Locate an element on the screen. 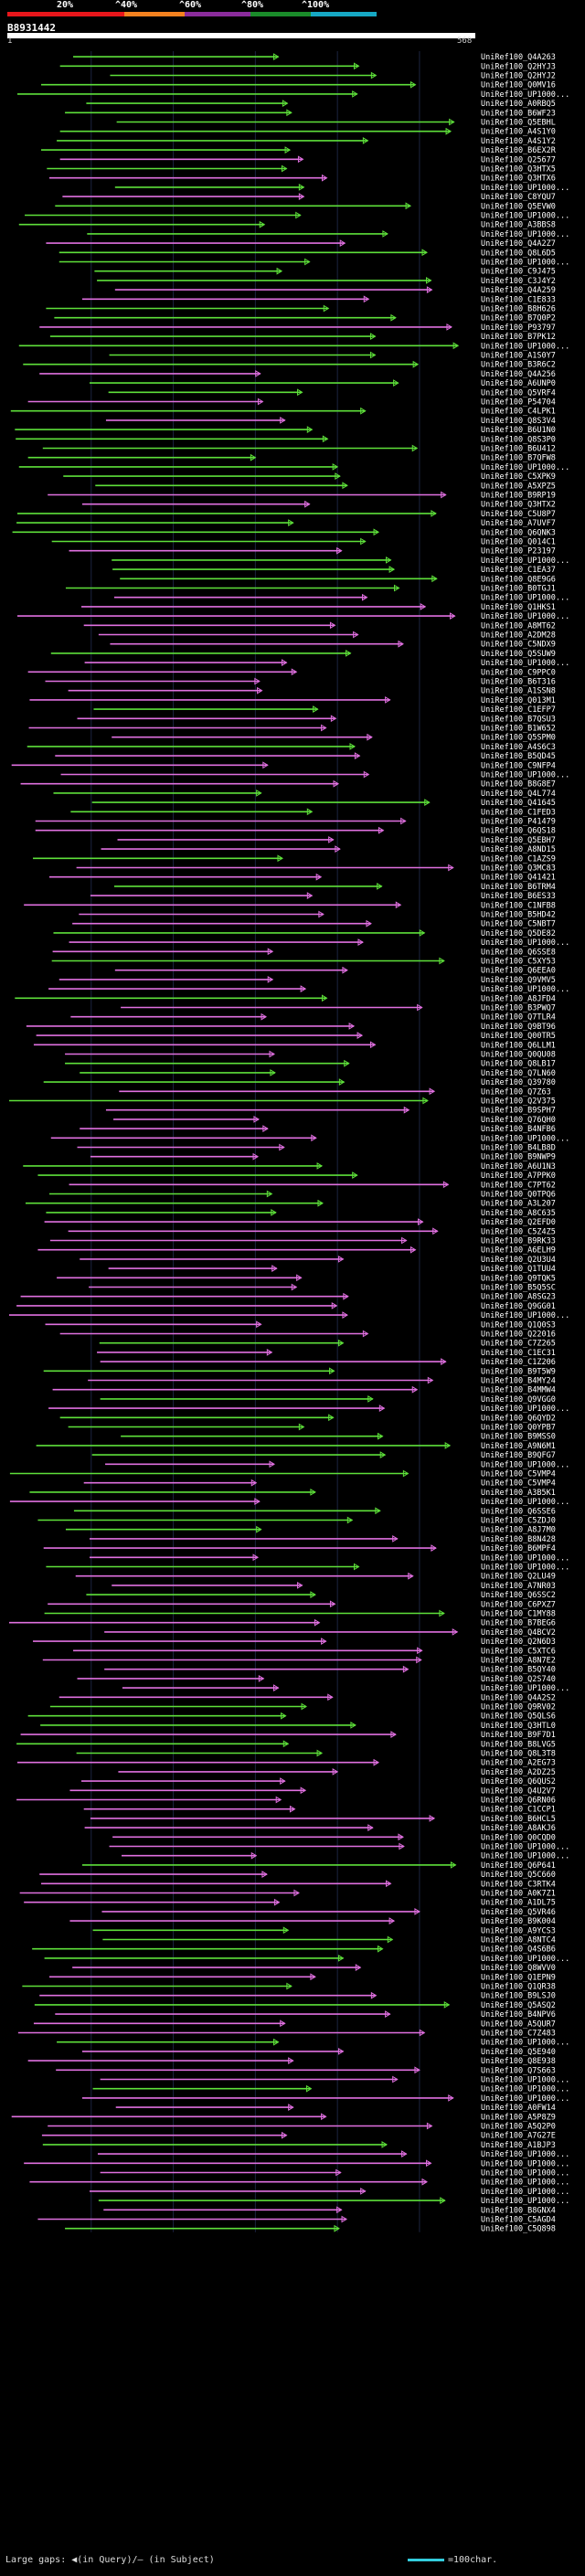 This screenshot has width=585, height=2576. hit-label: UniRef100_B9MSS0 is located at coordinates (518, 1437).